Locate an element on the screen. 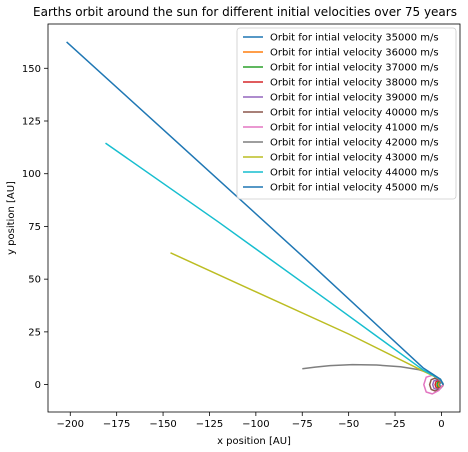 This screenshot has width=468, height=452. legend-entry-7: Orbit for intial velocity 41000 m/s is located at coordinates (354, 128).